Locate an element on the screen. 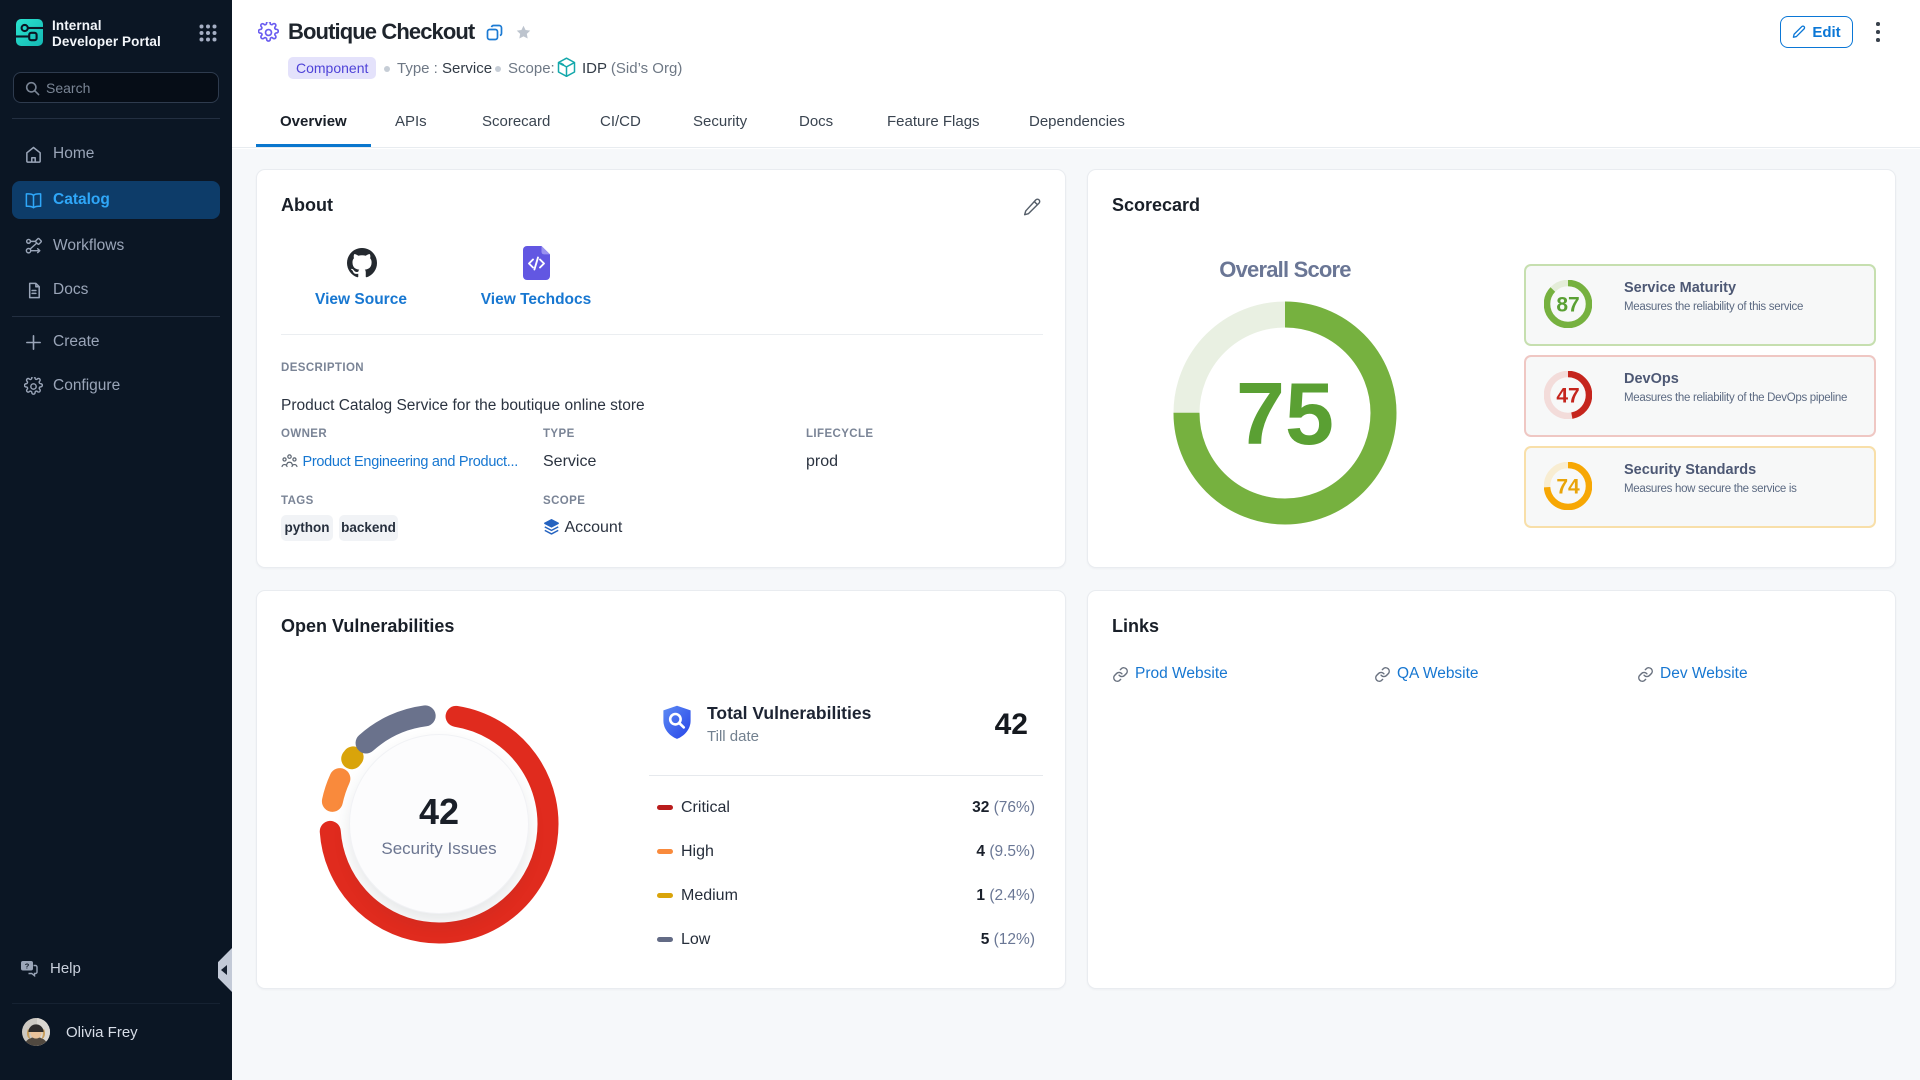  svg-text: 87 is located at coordinates (1567, 305).